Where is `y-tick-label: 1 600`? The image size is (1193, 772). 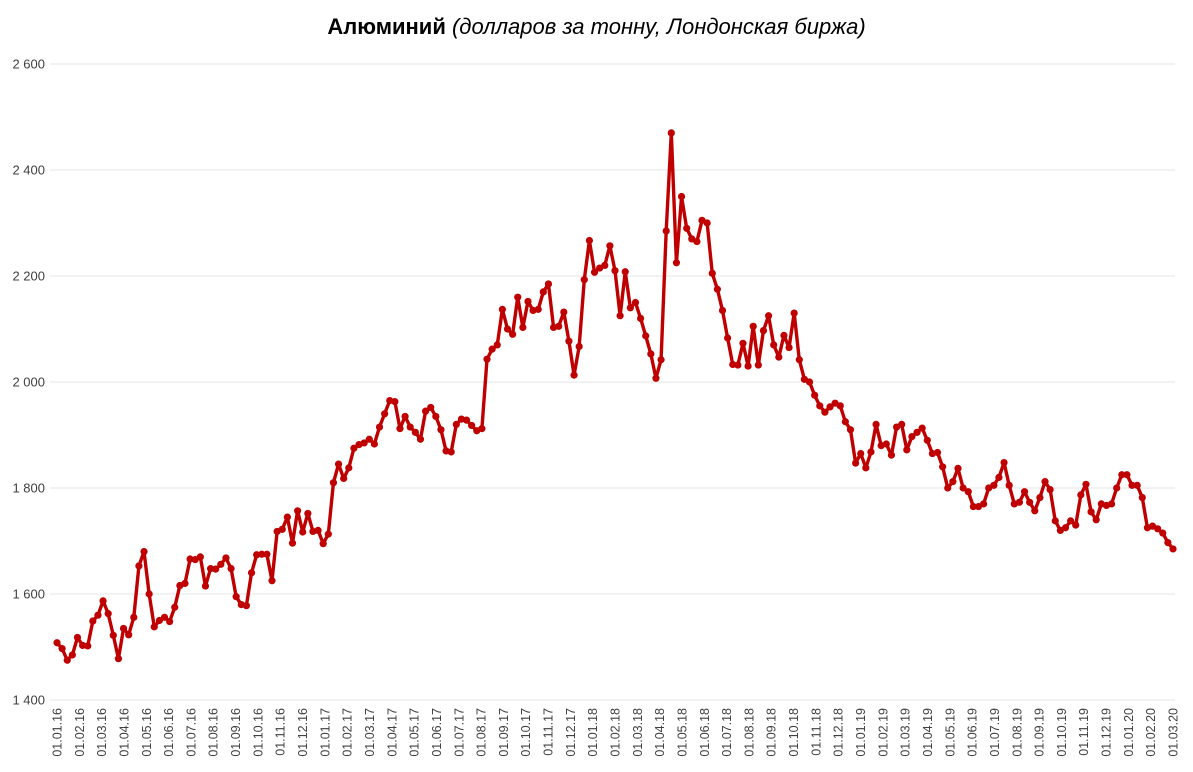
y-tick-label: 1 600 is located at coordinates (28, 594).